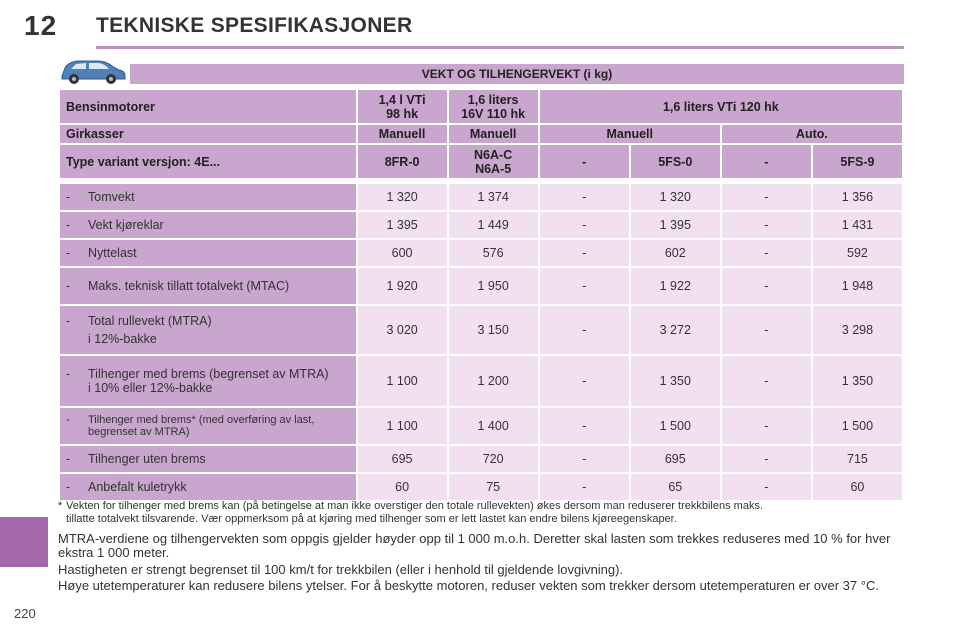 The image size is (960, 640). What do you see at coordinates (493, 225) in the screenshot?
I see `cell: 1 449` at bounding box center [493, 225].